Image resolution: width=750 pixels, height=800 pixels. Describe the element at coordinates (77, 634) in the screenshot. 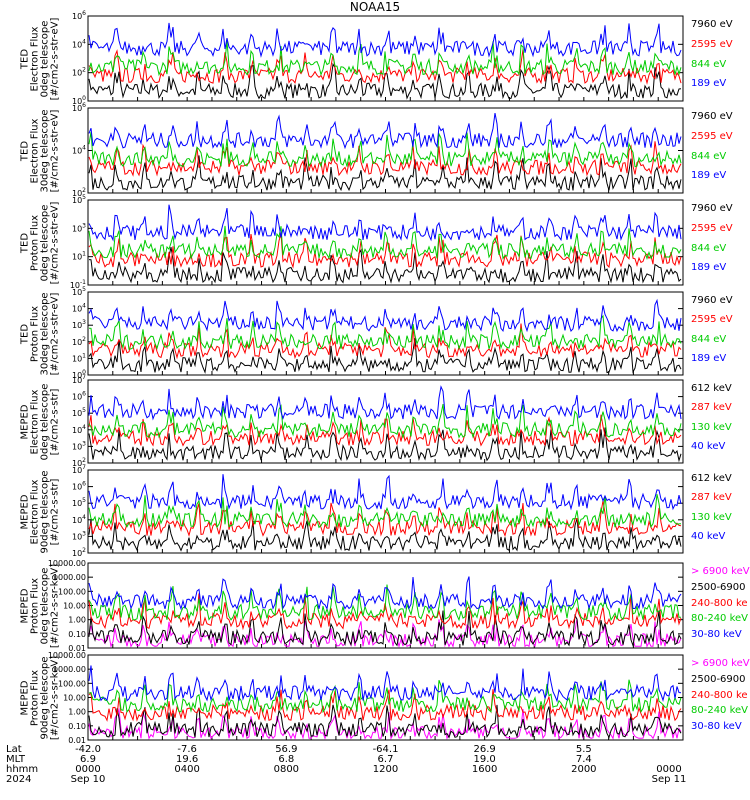

I see `y-tick-label: 0.10` at that location.